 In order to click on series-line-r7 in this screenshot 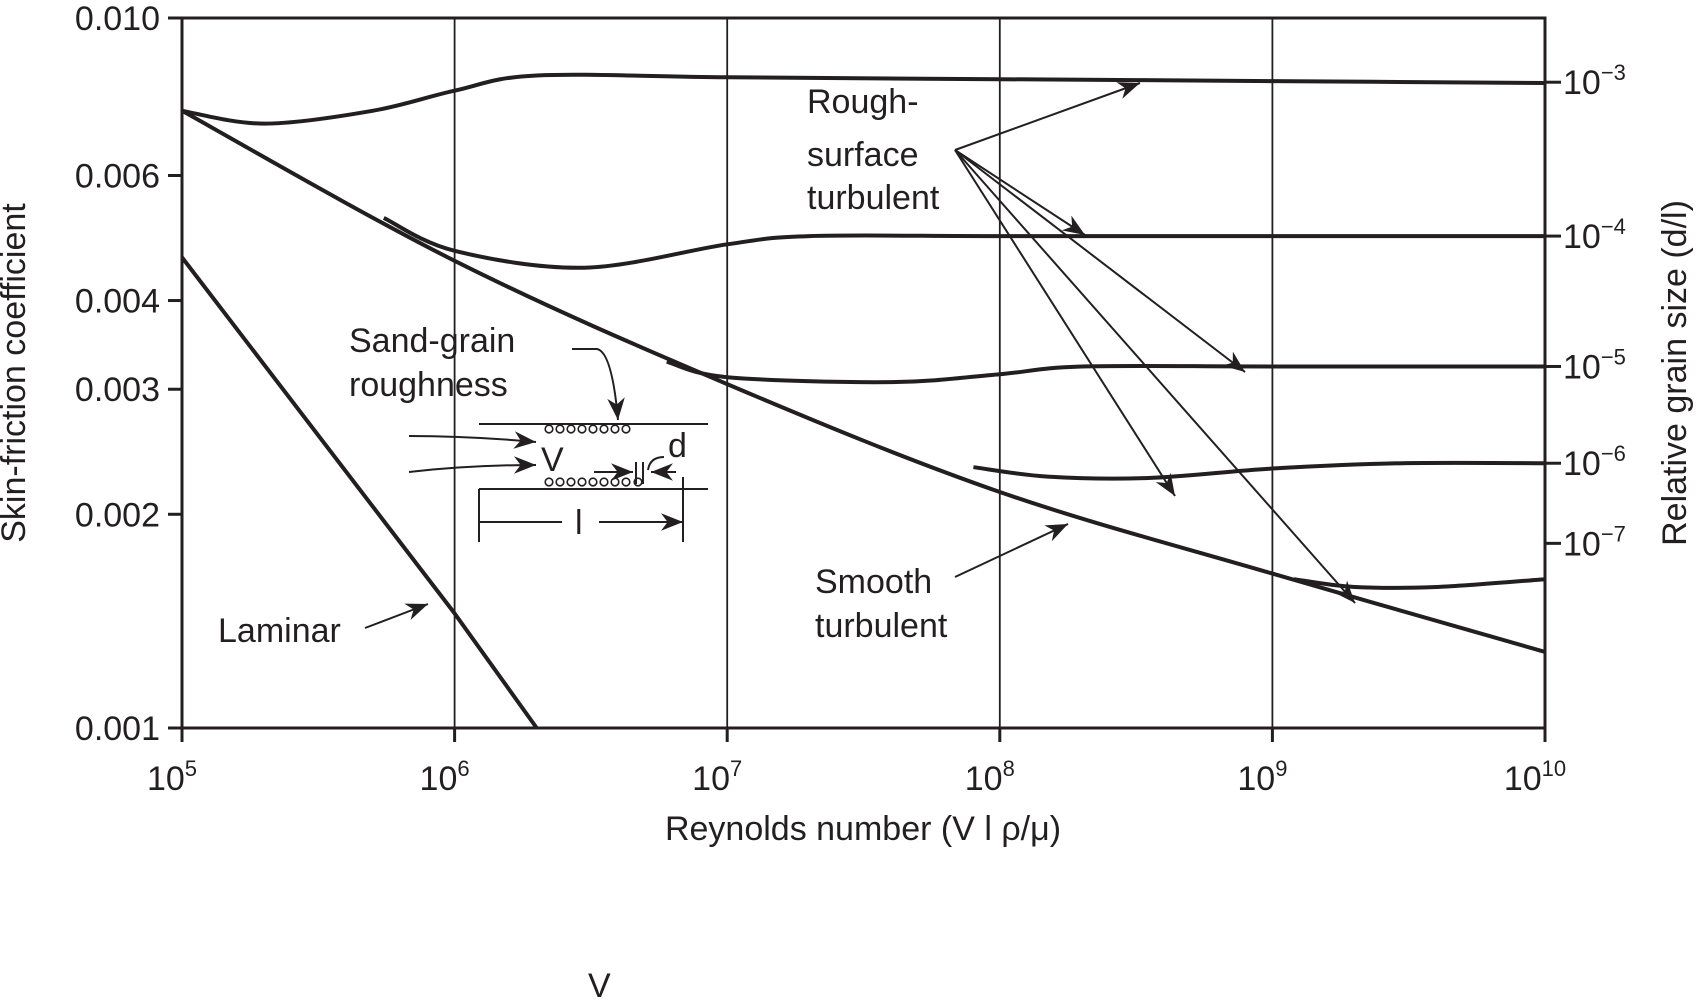, I will do `click(1419, 583)`.